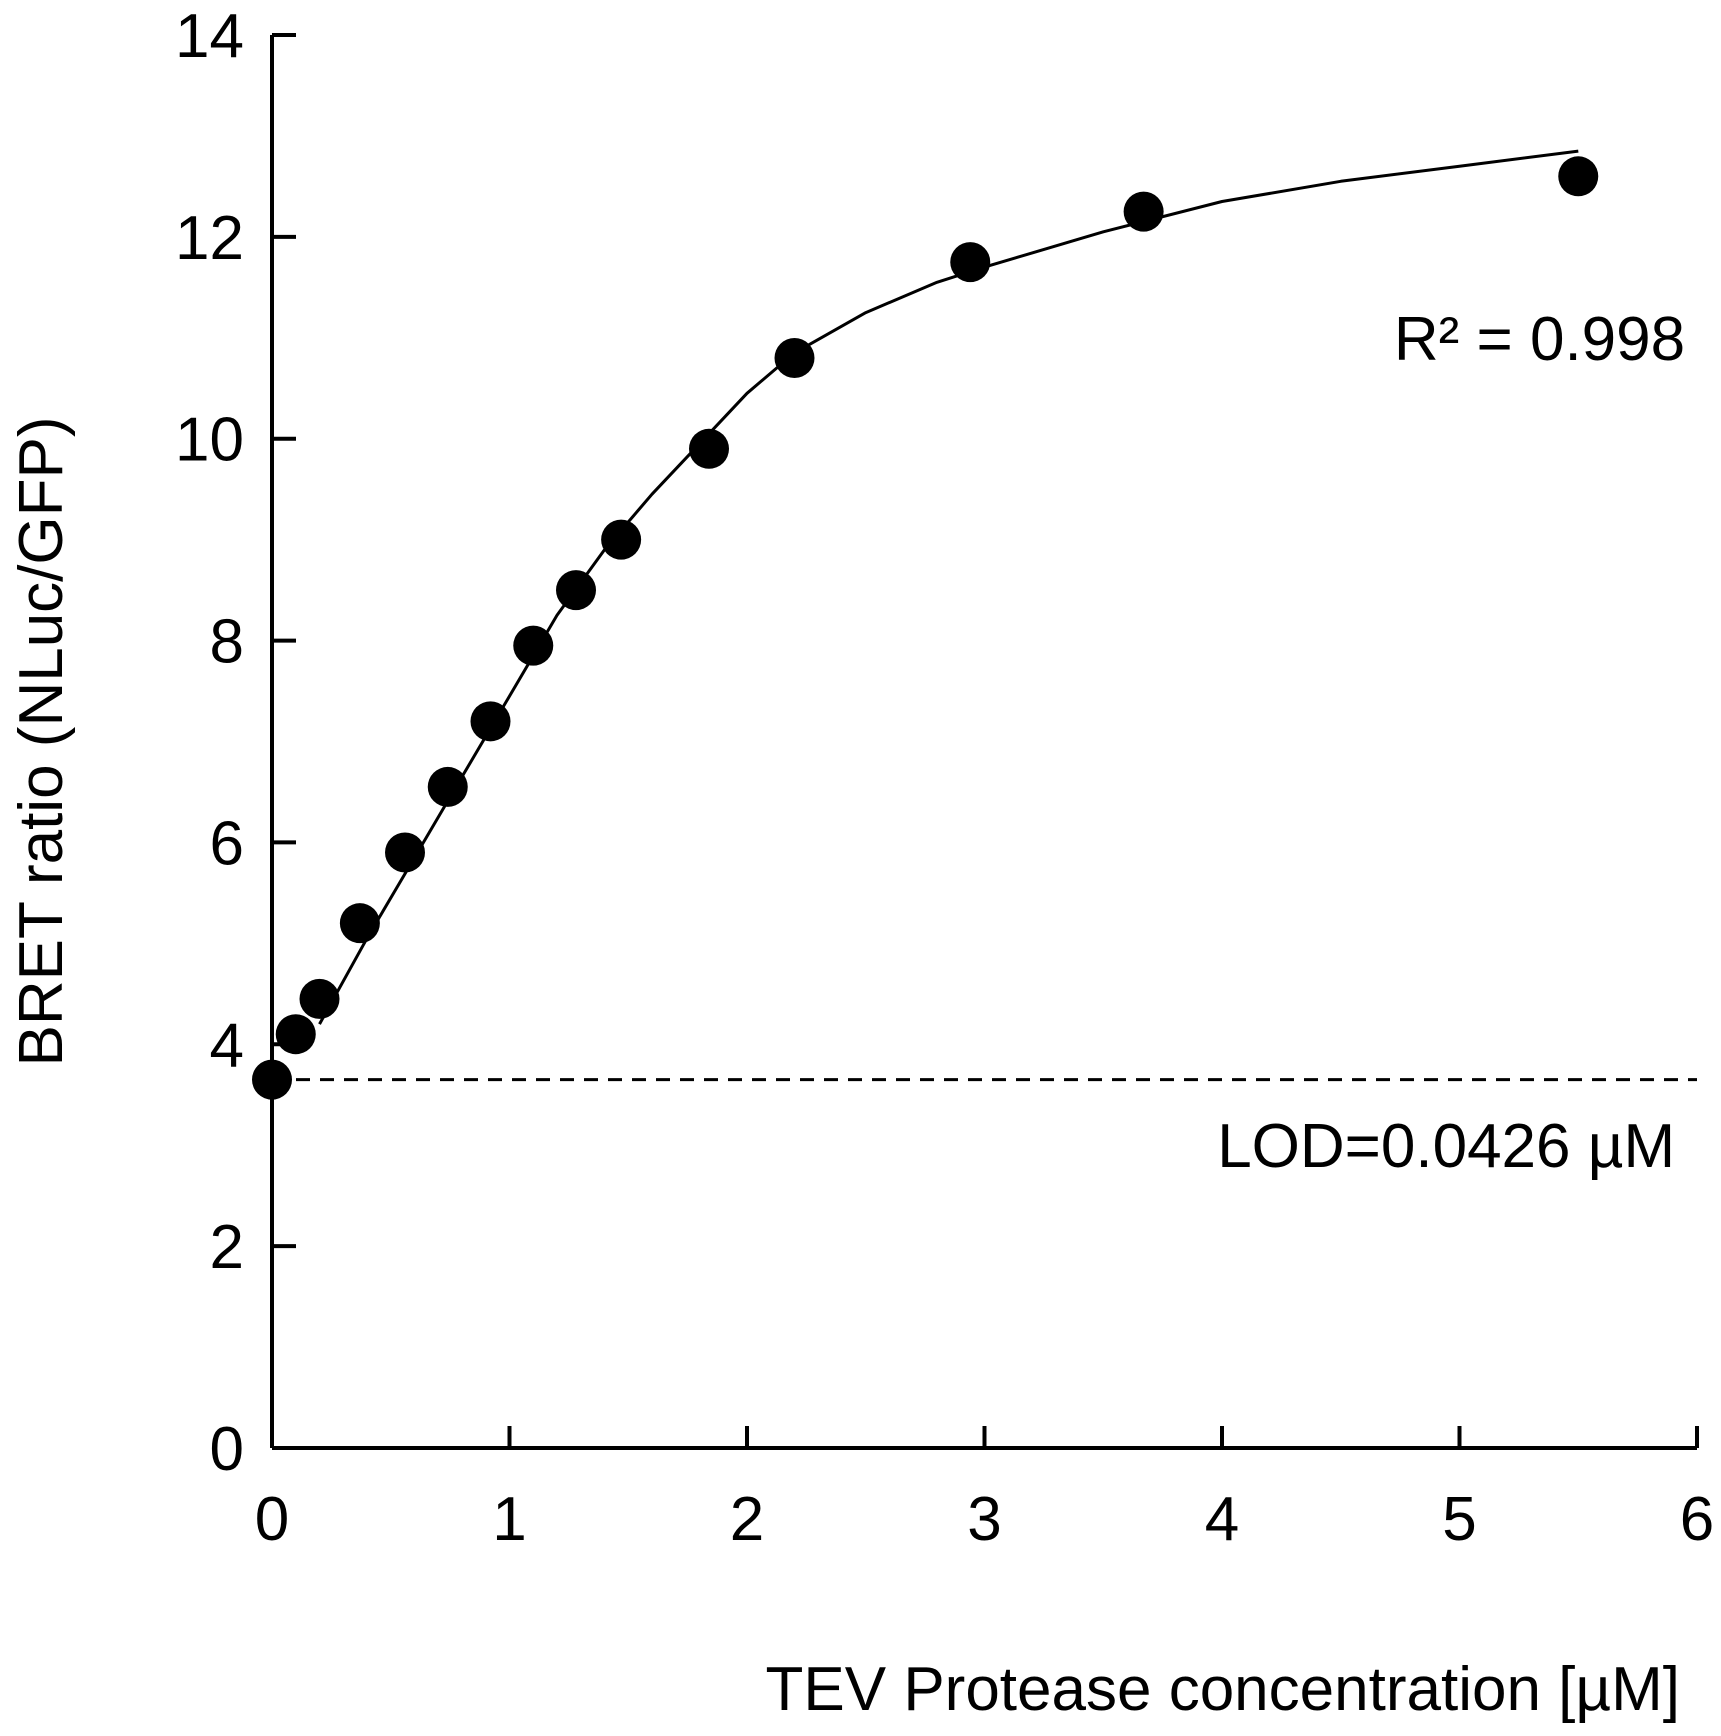 The width and height of the screenshot is (1721, 1736). What do you see at coordinates (227, 1247) in the screenshot?
I see `y-tick-label: 2` at bounding box center [227, 1247].